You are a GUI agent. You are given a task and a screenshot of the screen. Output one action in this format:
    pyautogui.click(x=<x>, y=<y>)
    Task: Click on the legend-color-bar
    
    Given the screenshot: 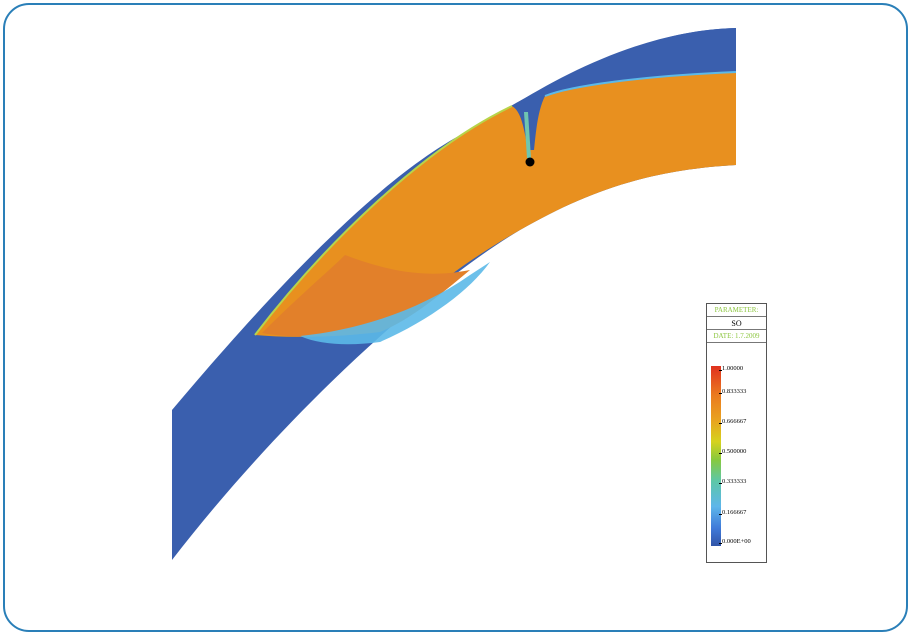 What is the action you would take?
    pyautogui.click(x=716, y=456)
    